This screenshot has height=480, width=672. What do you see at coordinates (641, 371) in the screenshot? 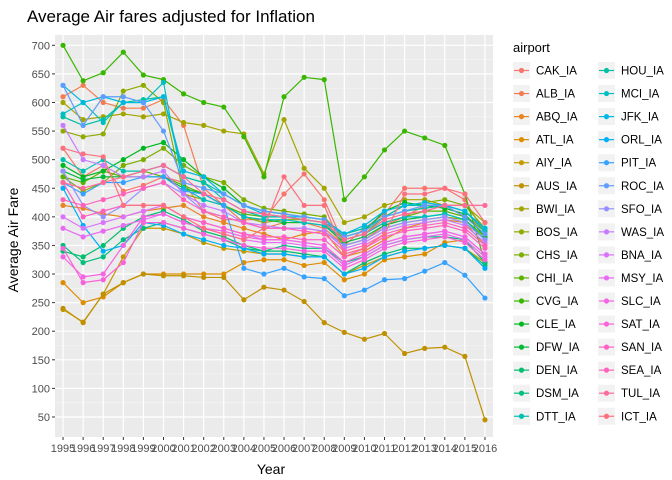
I see `legend-label: SEA_IA` at bounding box center [641, 371].